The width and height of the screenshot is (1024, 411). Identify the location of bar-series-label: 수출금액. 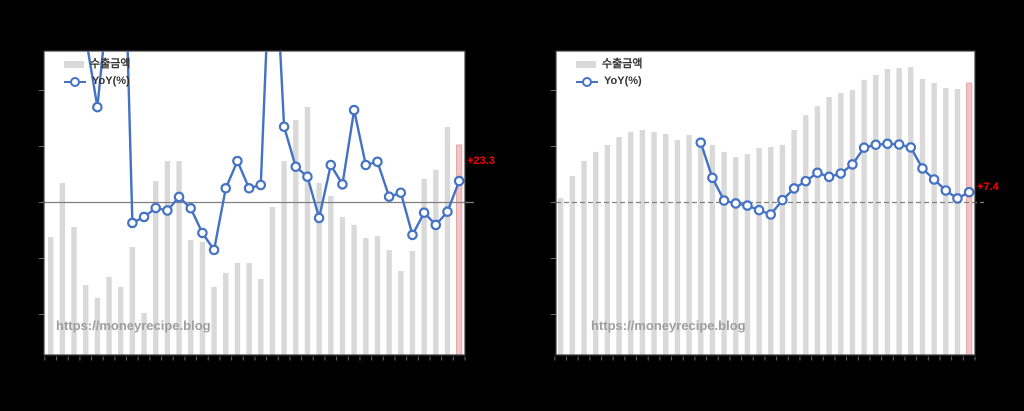
(110, 64).